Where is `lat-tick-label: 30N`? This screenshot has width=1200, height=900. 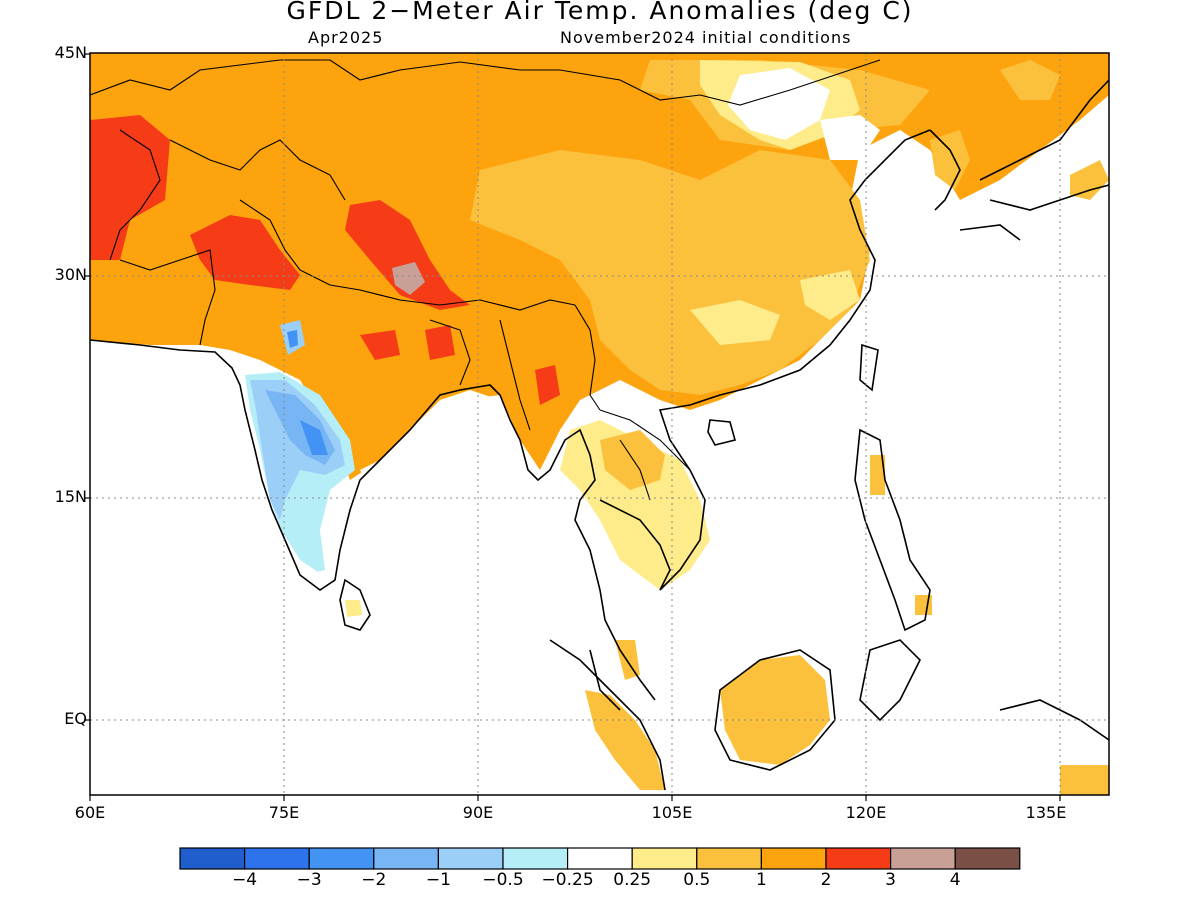 lat-tick-label: 30N is located at coordinates (70, 274).